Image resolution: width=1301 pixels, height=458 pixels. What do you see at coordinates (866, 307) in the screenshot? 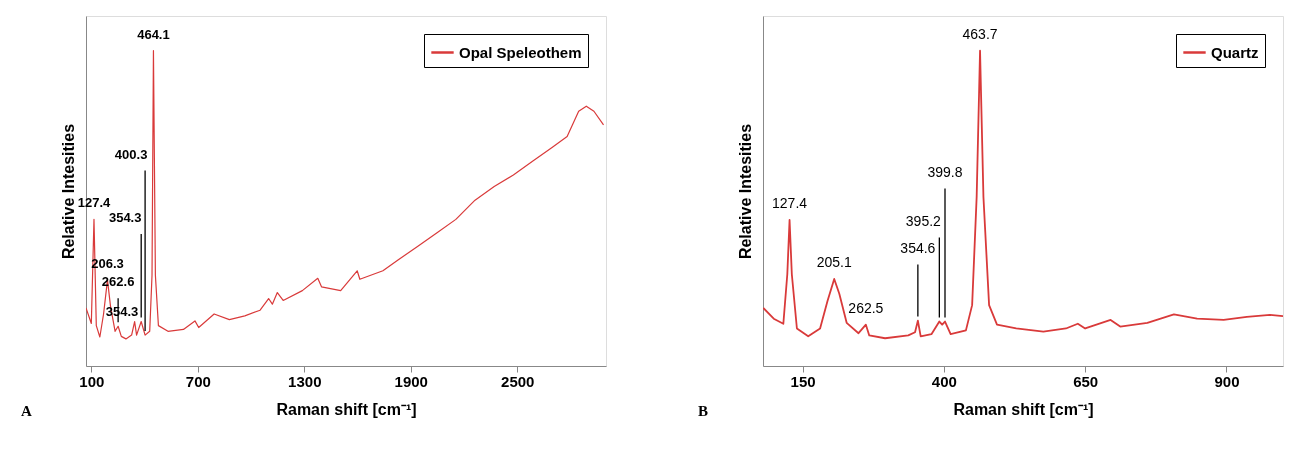
I see `annotation: 262.5` at bounding box center [866, 307].